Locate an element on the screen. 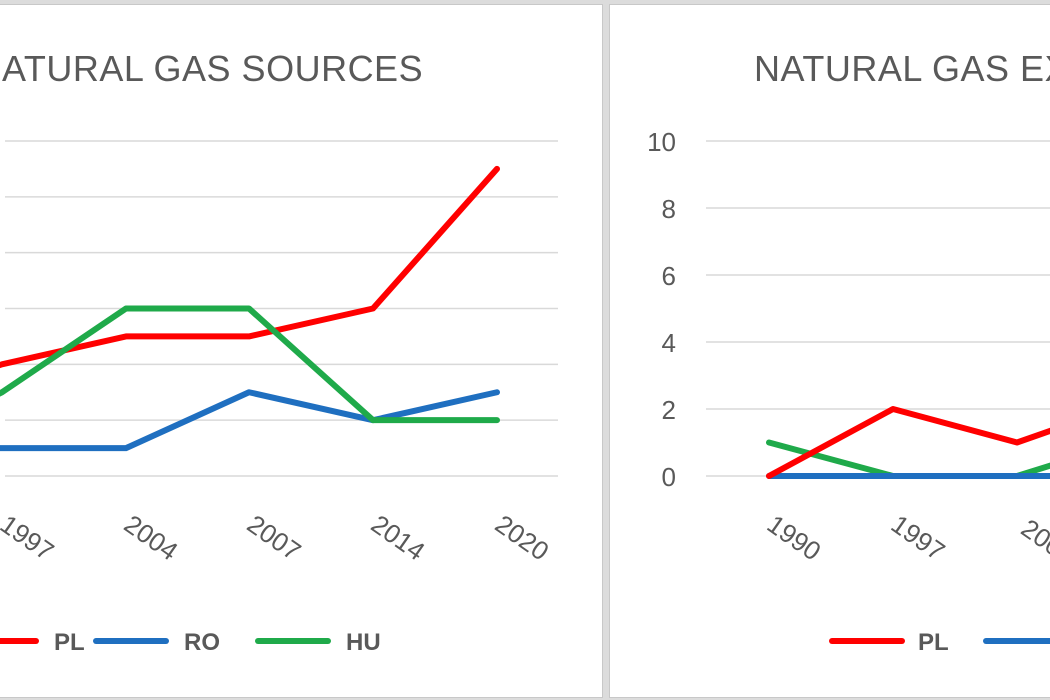  y-tick-label: 10 is located at coordinates (661, 142).